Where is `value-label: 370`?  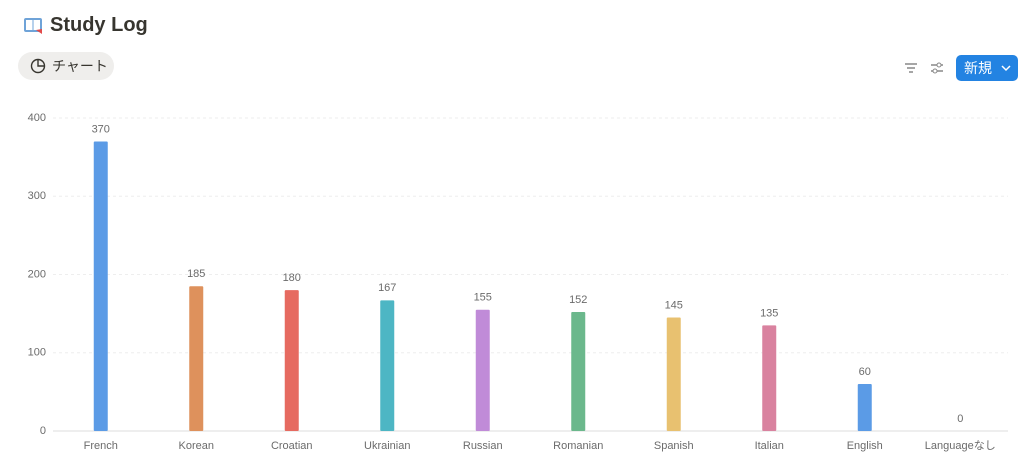
value-label: 370 is located at coordinates (101, 129).